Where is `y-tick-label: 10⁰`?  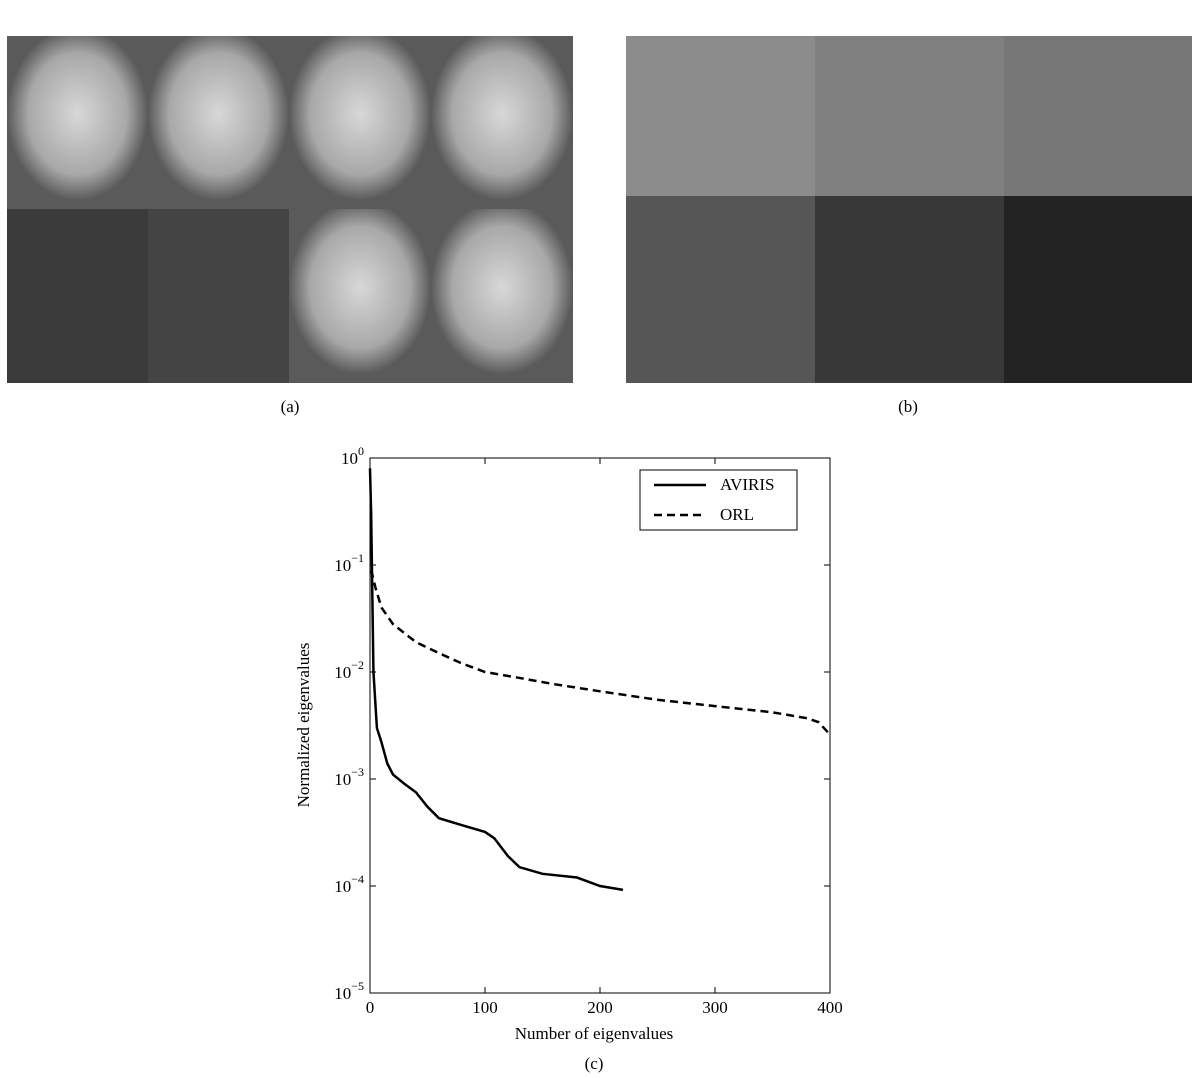 y-tick-label: 10⁰ is located at coordinates (352, 456).